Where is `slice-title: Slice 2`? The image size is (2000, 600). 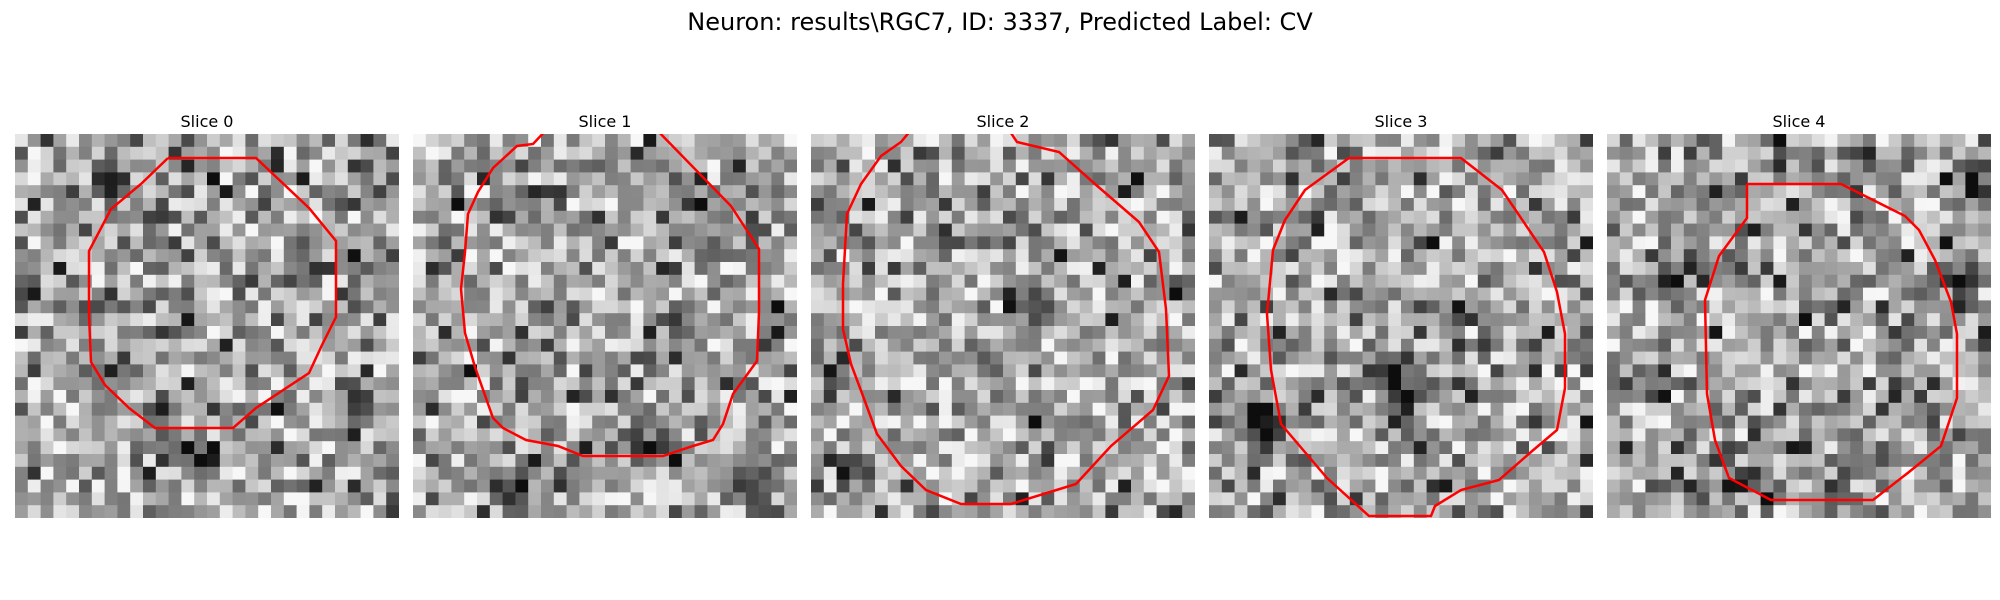 slice-title: Slice 2 is located at coordinates (1003, 121).